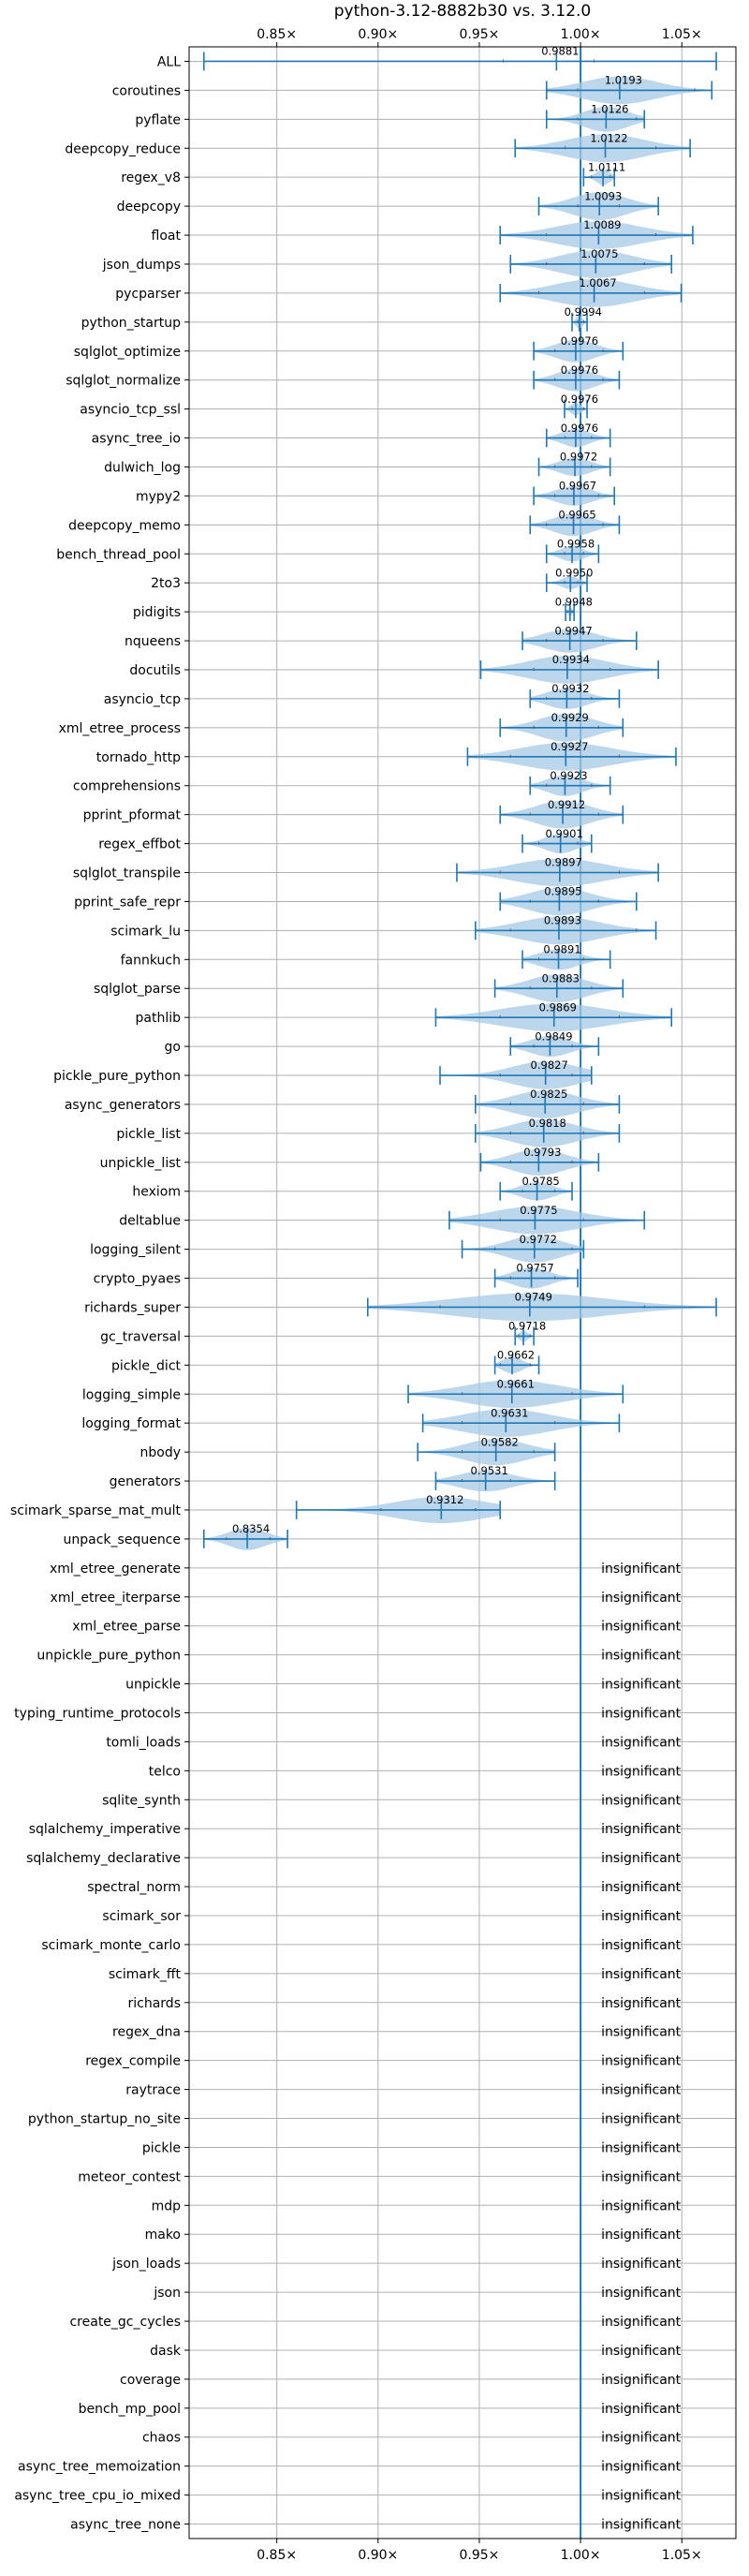 This screenshot has width=749, height=2576. I want to click on benchmark-label: python_startup_no_site, so click(104, 2119).